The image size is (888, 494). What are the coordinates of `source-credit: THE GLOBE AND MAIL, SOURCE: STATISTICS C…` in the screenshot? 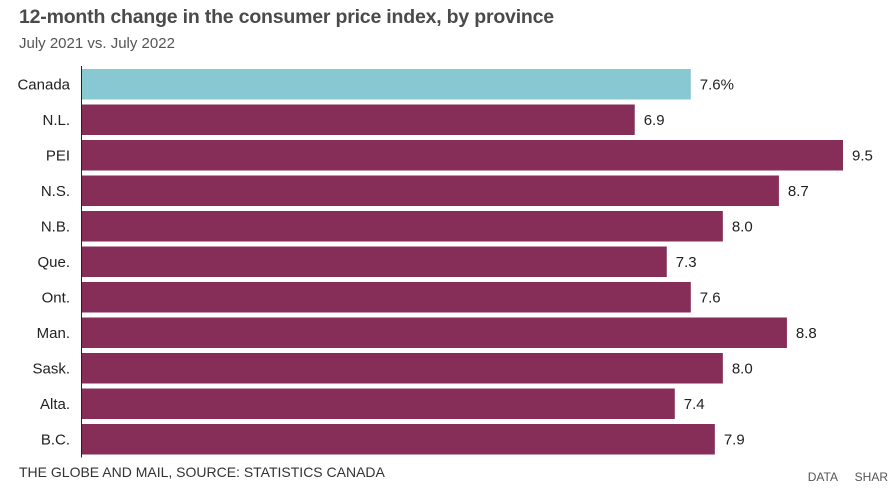 It's located at (202, 472).